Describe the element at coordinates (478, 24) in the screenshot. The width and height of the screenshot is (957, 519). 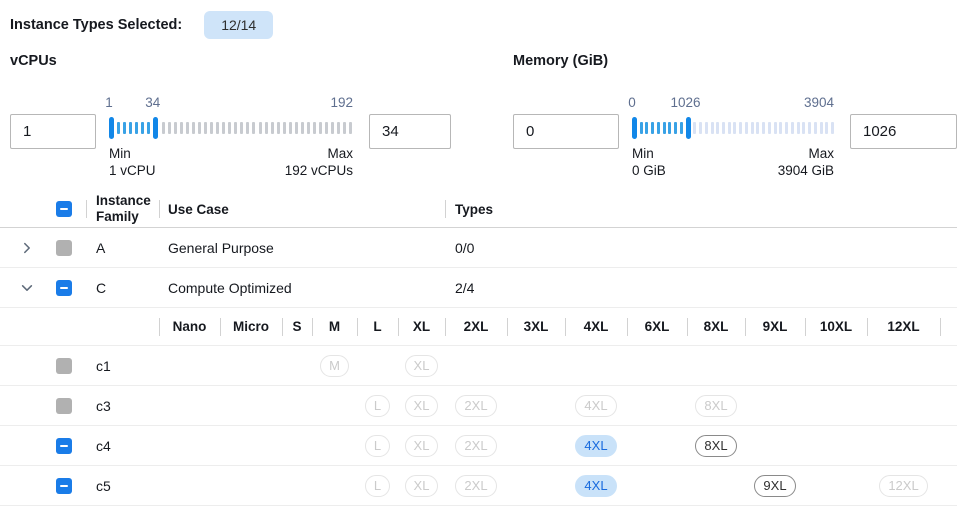
I see `selection-summary-bar: Instance Types Selected: 12/14` at that location.